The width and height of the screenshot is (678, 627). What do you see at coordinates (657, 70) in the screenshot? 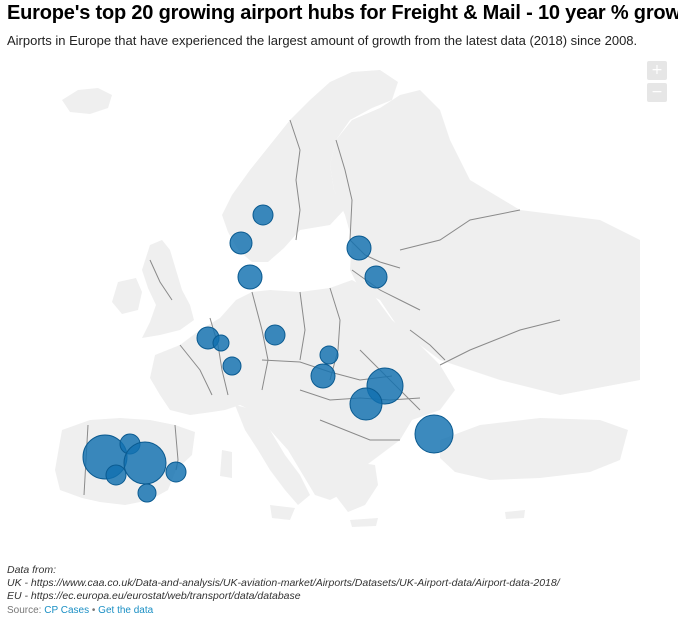
I see `zoom-in-button: +` at bounding box center [657, 70].